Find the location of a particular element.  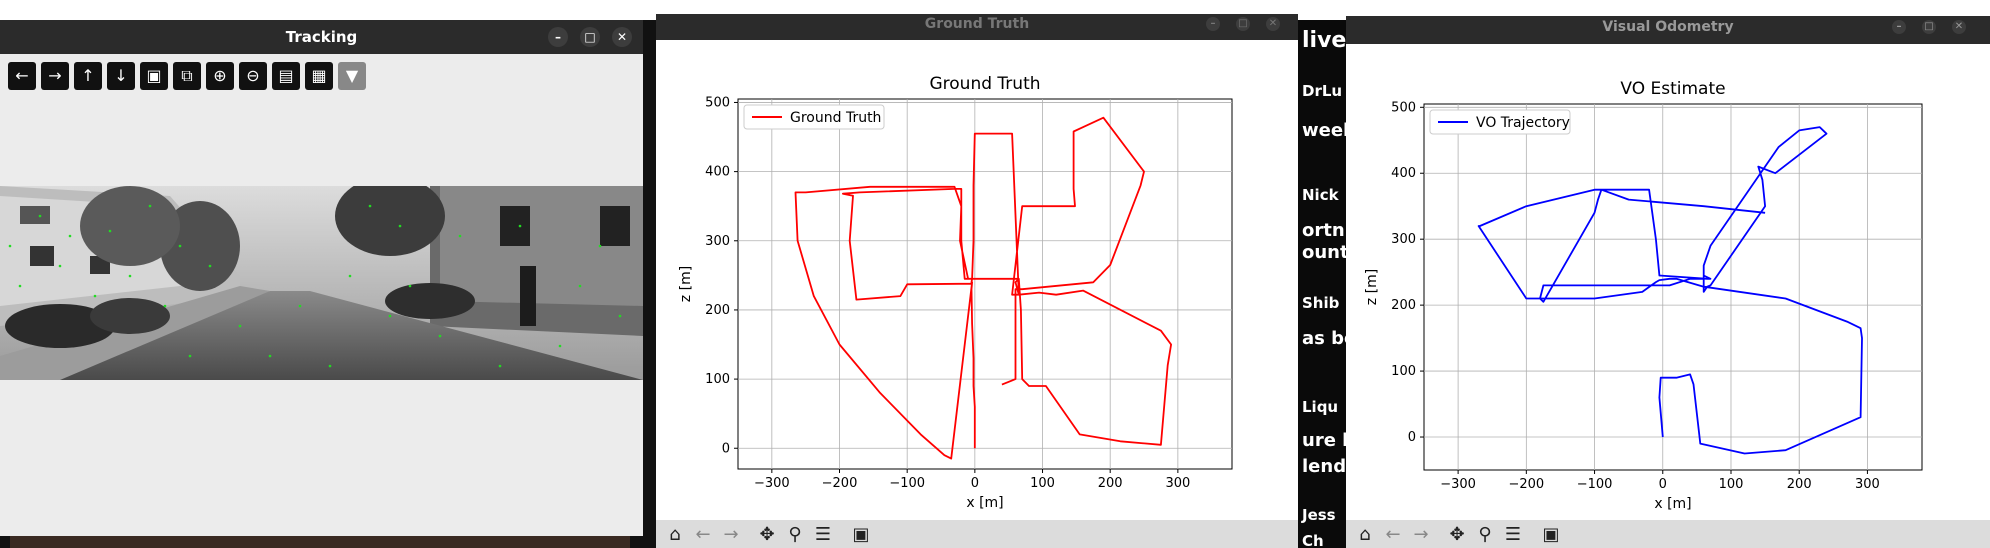

chat-line: ounto is located at coordinates (1324, 252).